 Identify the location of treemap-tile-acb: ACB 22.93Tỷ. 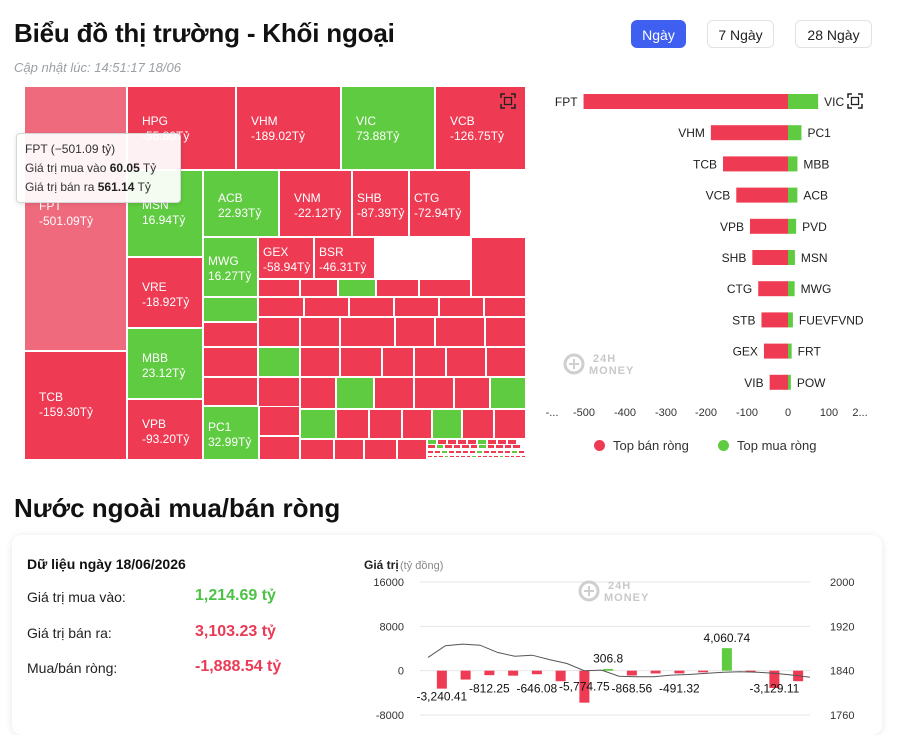
(241, 203).